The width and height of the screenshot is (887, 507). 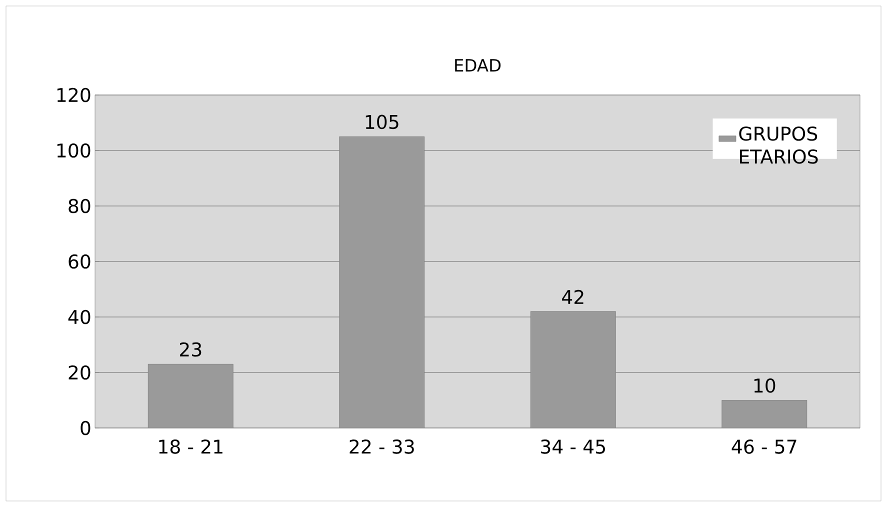 What do you see at coordinates (478, 65) in the screenshot?
I see `chart-title: EDAD` at bounding box center [478, 65].